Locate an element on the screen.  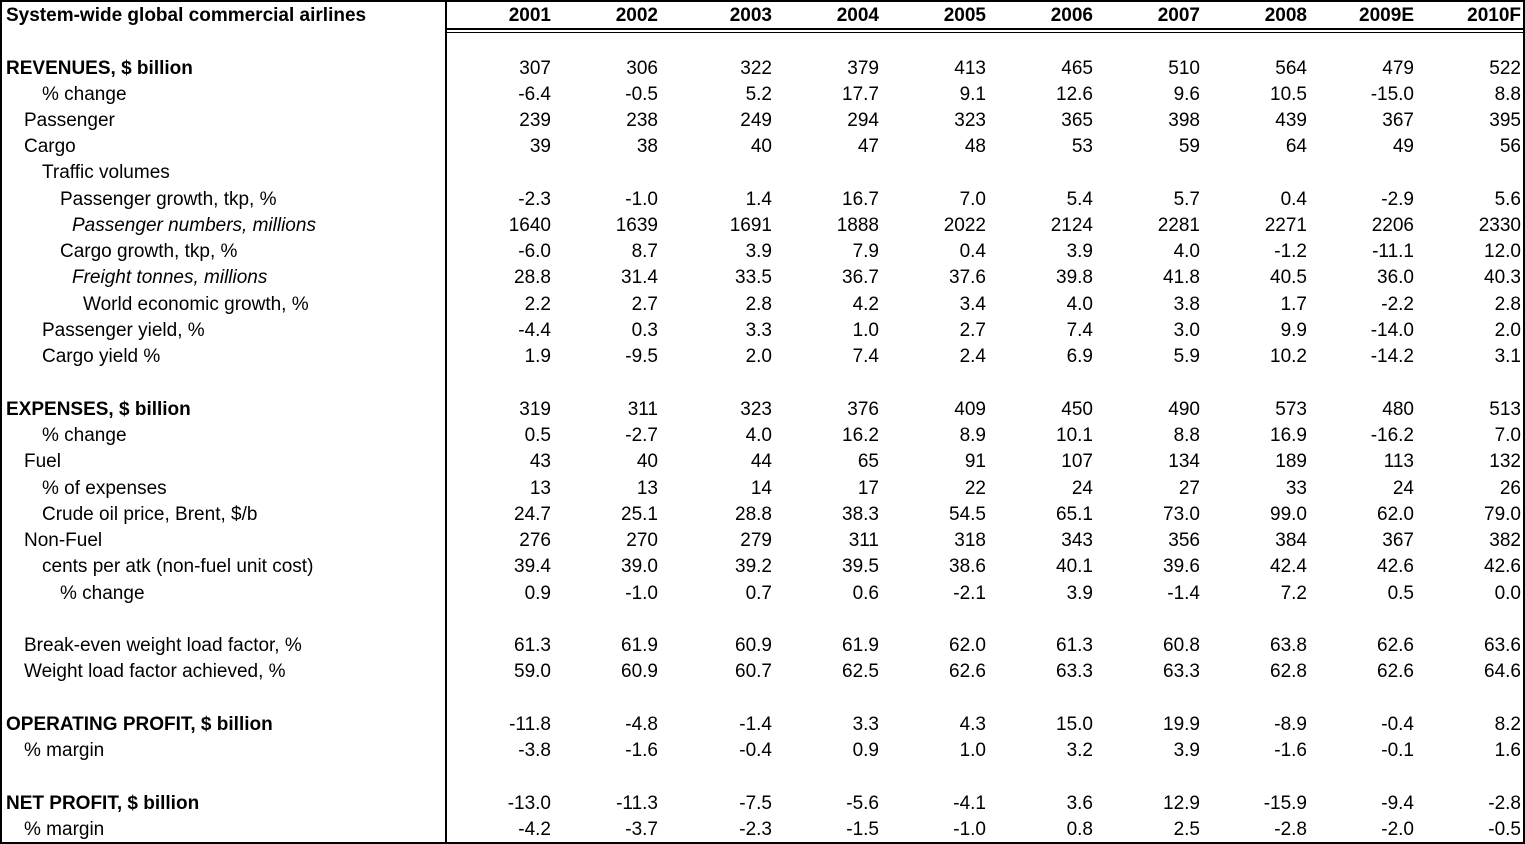
value-cell: 2.0 is located at coordinates (758, 356).